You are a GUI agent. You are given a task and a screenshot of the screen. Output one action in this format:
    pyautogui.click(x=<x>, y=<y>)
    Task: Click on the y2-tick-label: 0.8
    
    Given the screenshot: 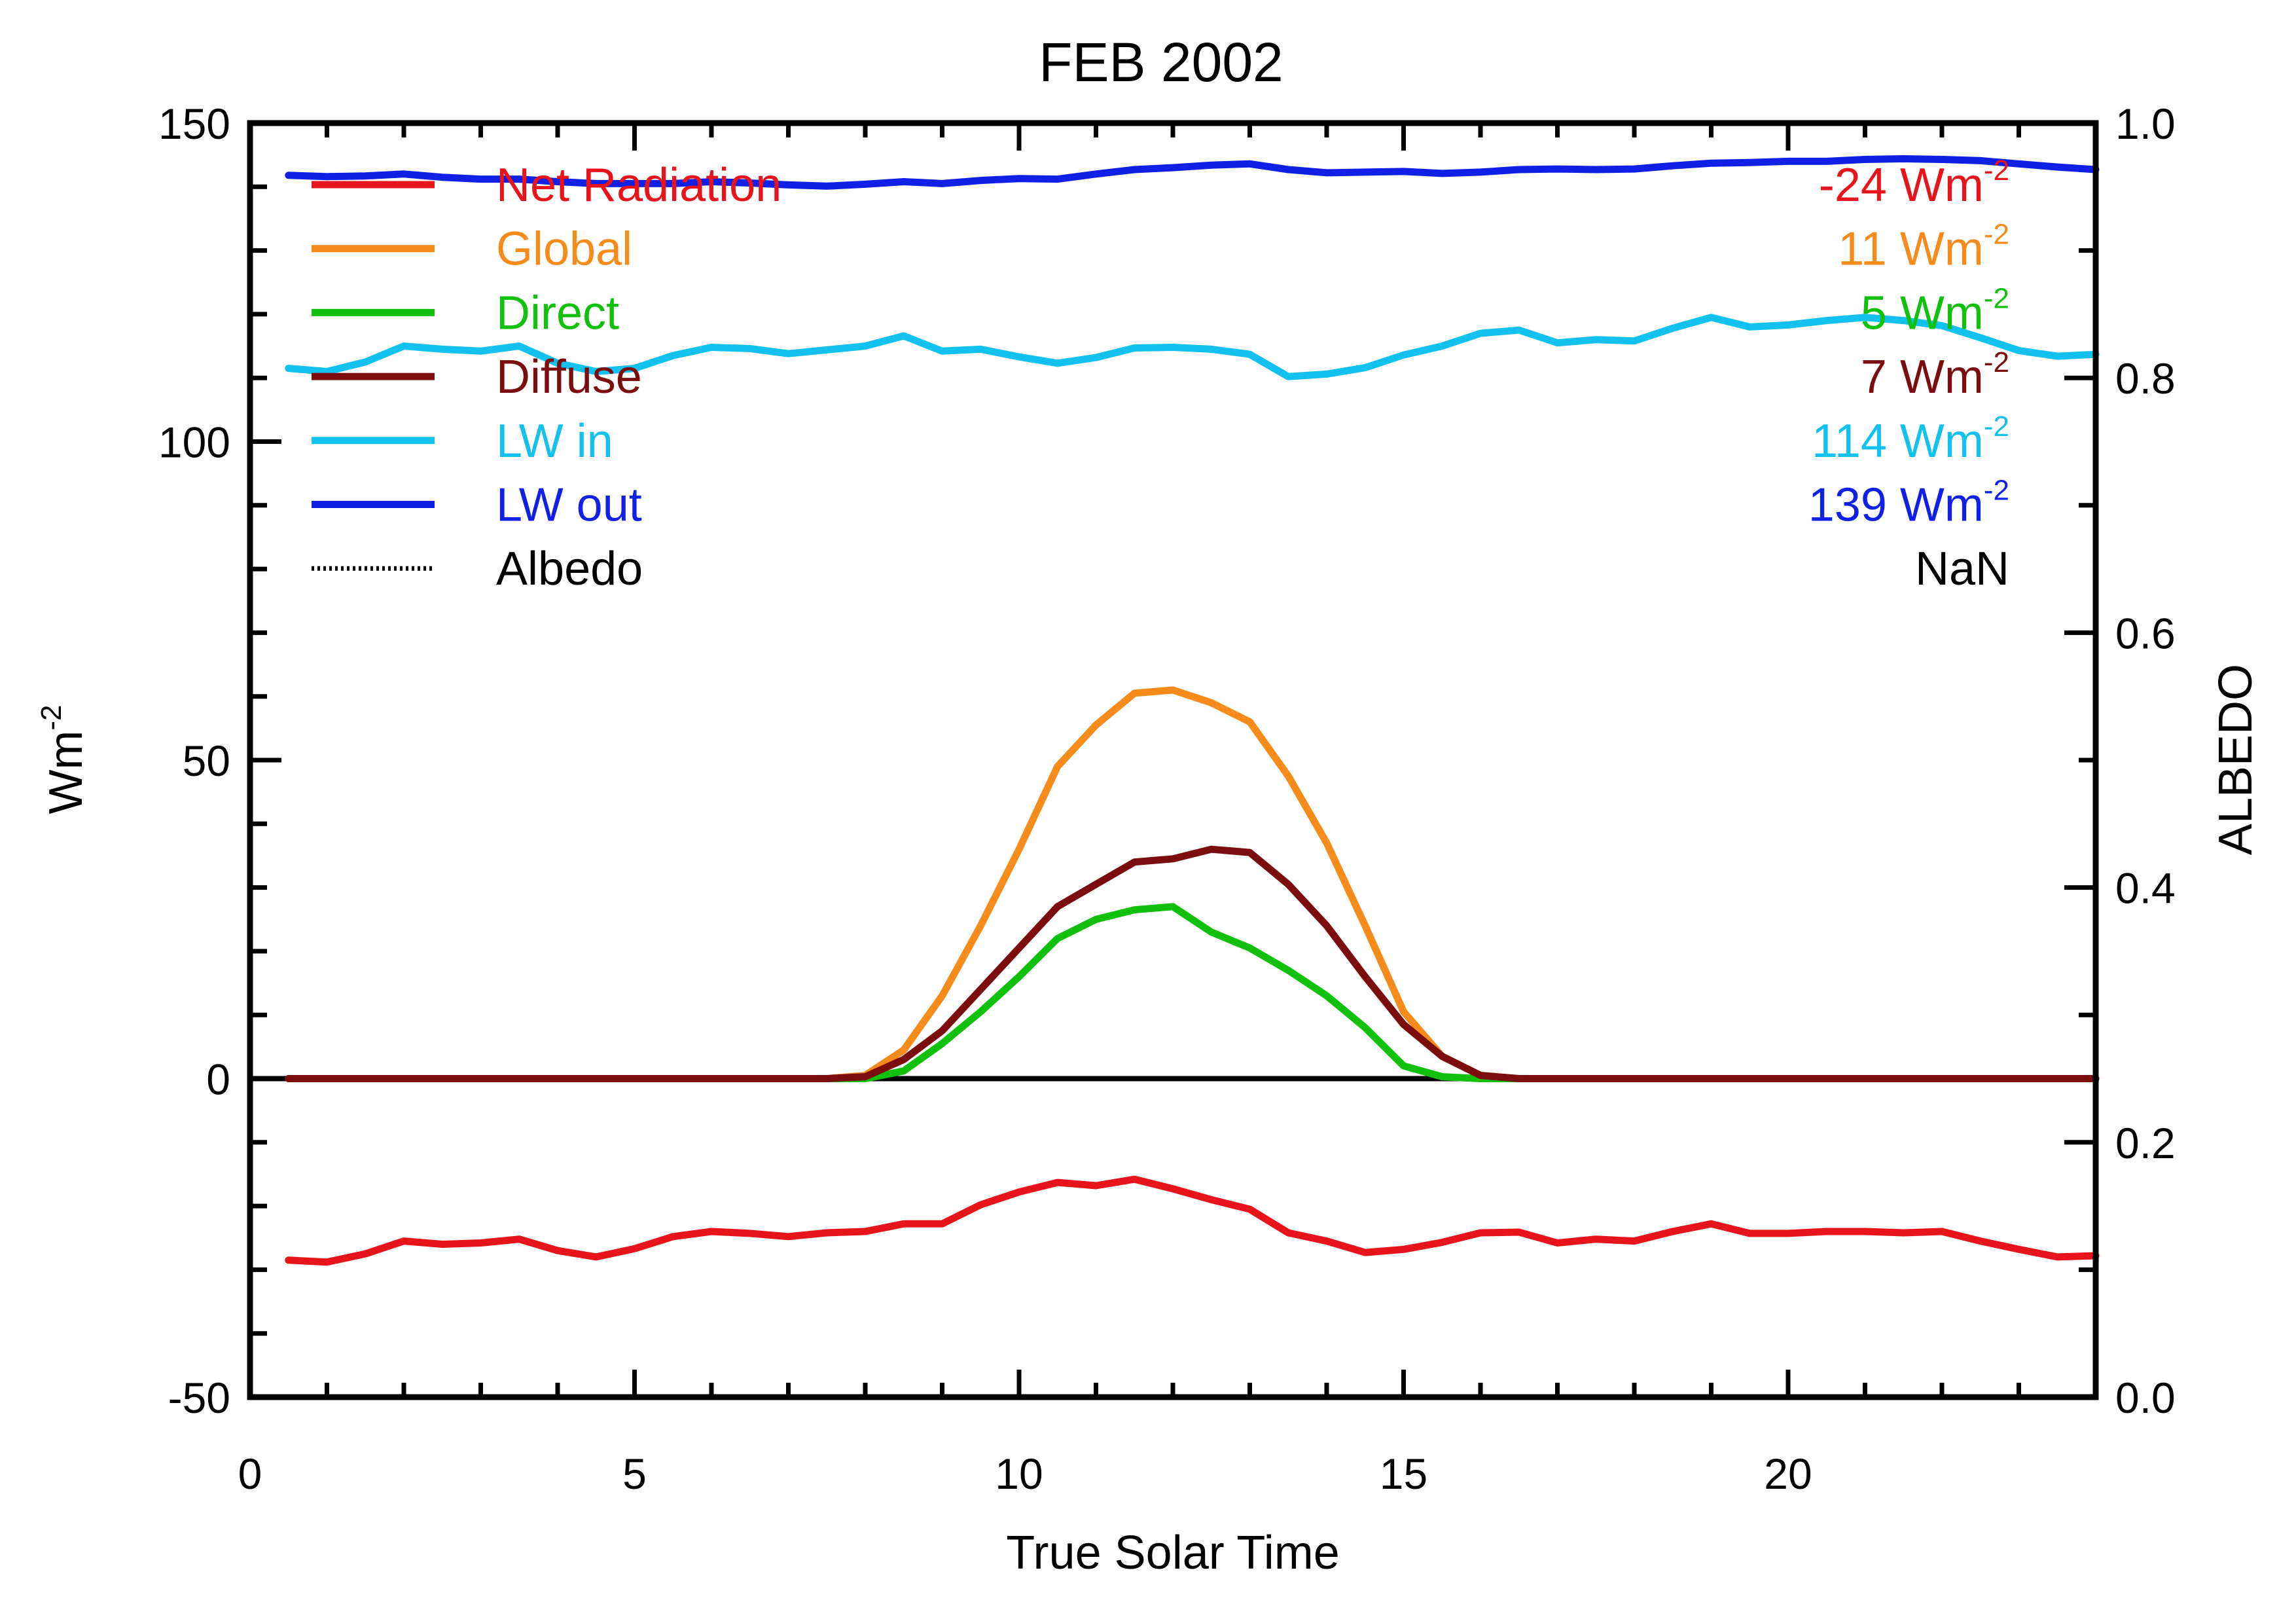 What is the action you would take?
    pyautogui.click(x=2145, y=378)
    